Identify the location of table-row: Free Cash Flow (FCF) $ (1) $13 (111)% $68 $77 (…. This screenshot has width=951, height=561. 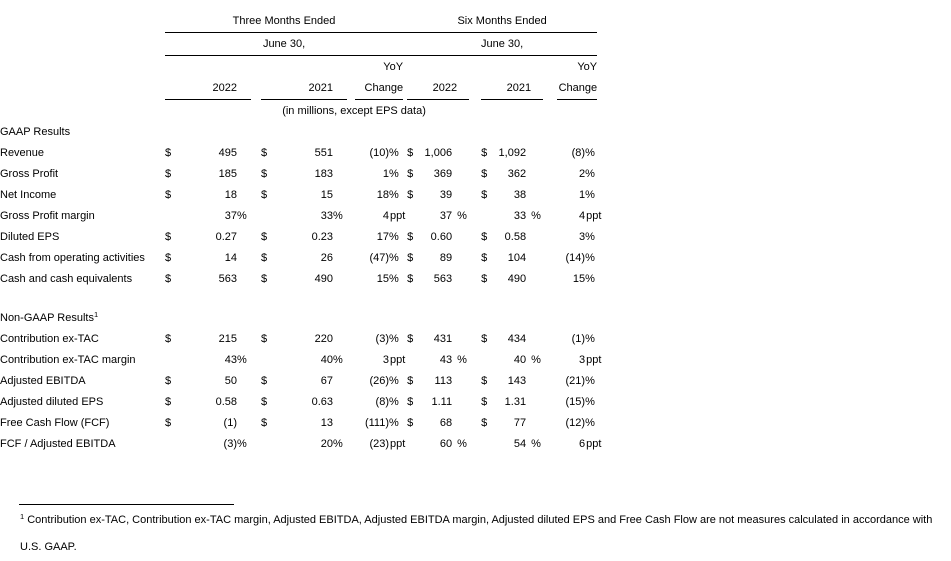
(298, 423).